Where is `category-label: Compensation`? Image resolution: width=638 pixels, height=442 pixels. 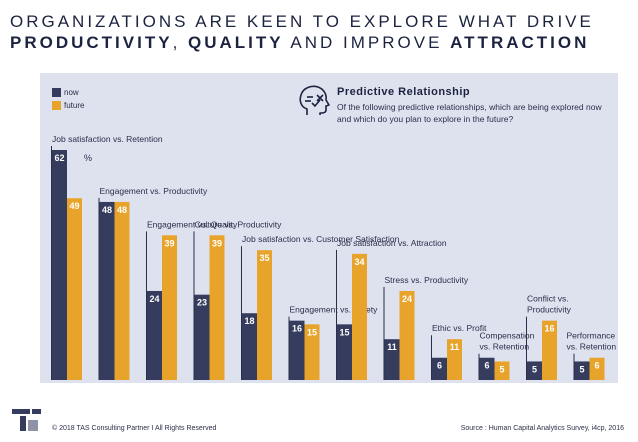 category-label: Compensation is located at coordinates (507, 336).